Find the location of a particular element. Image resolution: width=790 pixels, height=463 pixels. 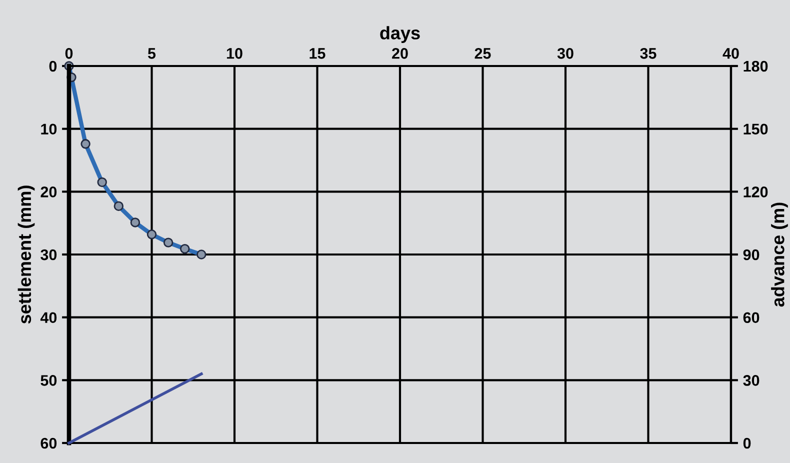

x-tick-label: 40 is located at coordinates (730, 53).